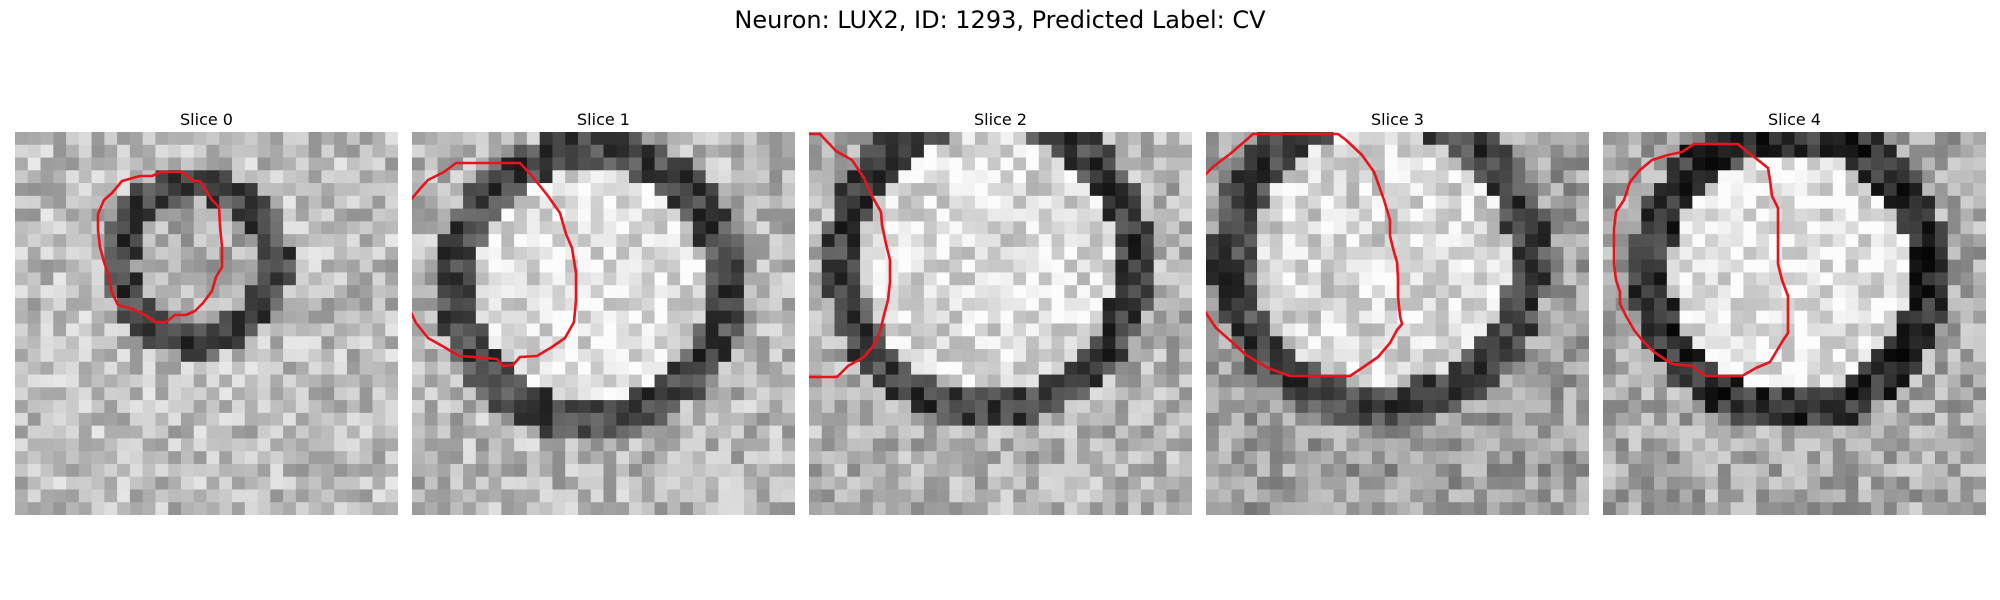 The height and width of the screenshot is (600, 2000). I want to click on slice-title: Slice 0, so click(206, 119).